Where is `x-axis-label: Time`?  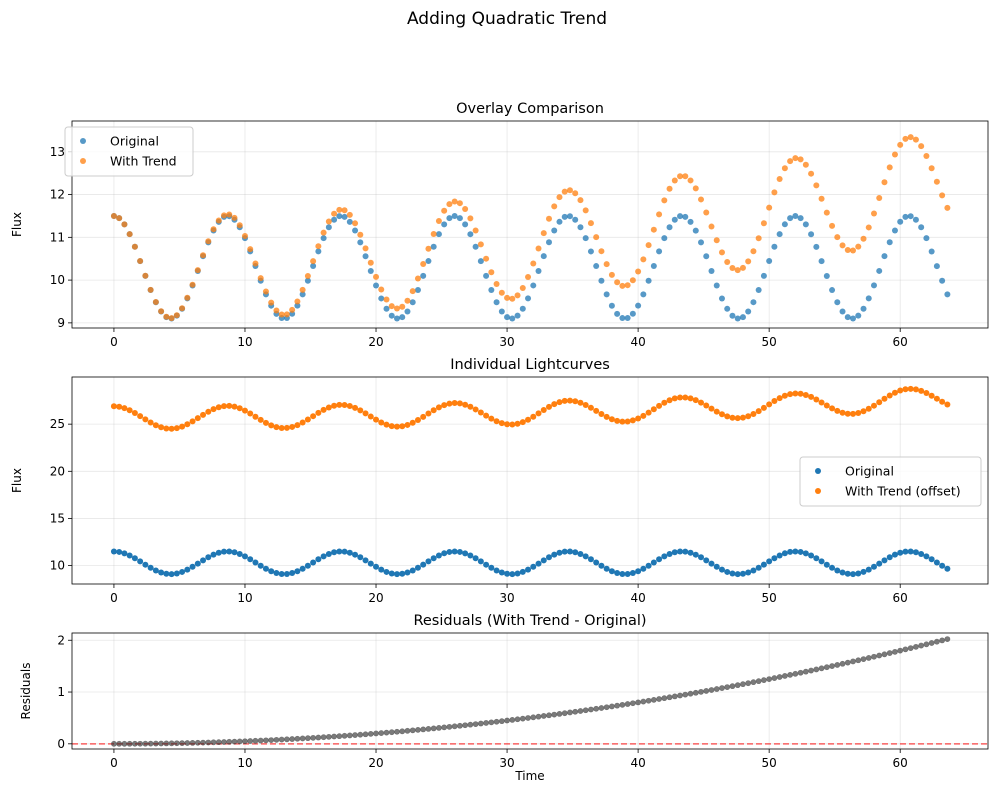 x-axis-label: Time is located at coordinates (529, 776).